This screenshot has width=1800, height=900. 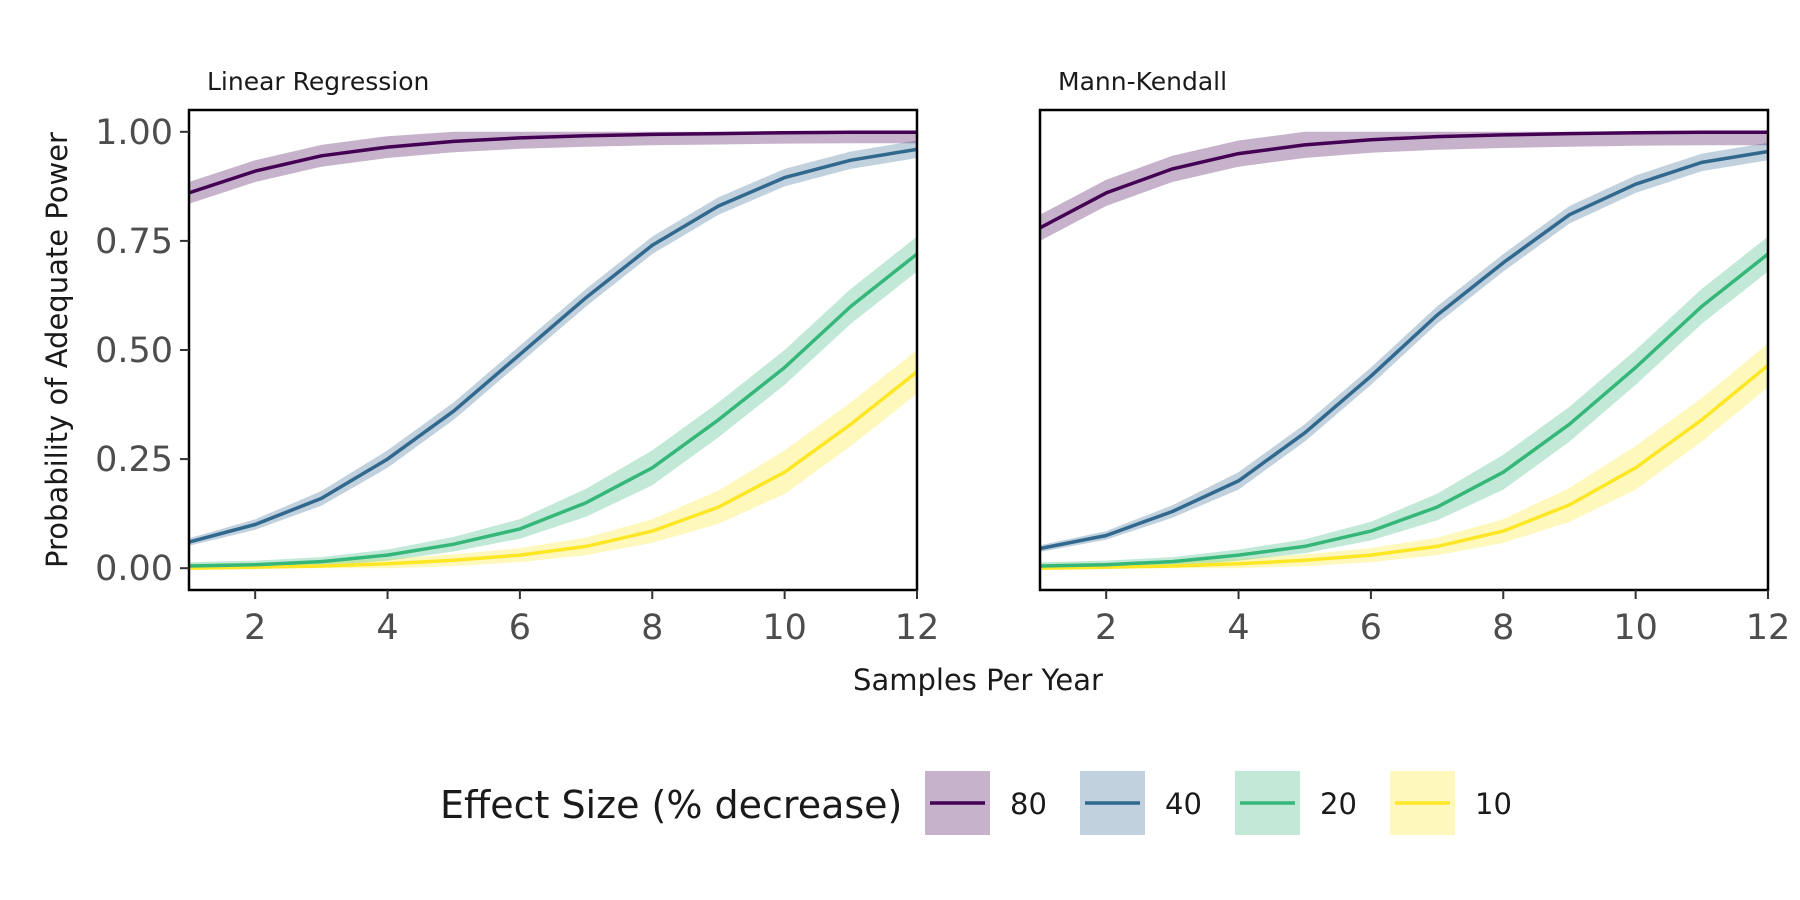 What do you see at coordinates (1028, 804) in the screenshot?
I see `legend-label-80: 80` at bounding box center [1028, 804].